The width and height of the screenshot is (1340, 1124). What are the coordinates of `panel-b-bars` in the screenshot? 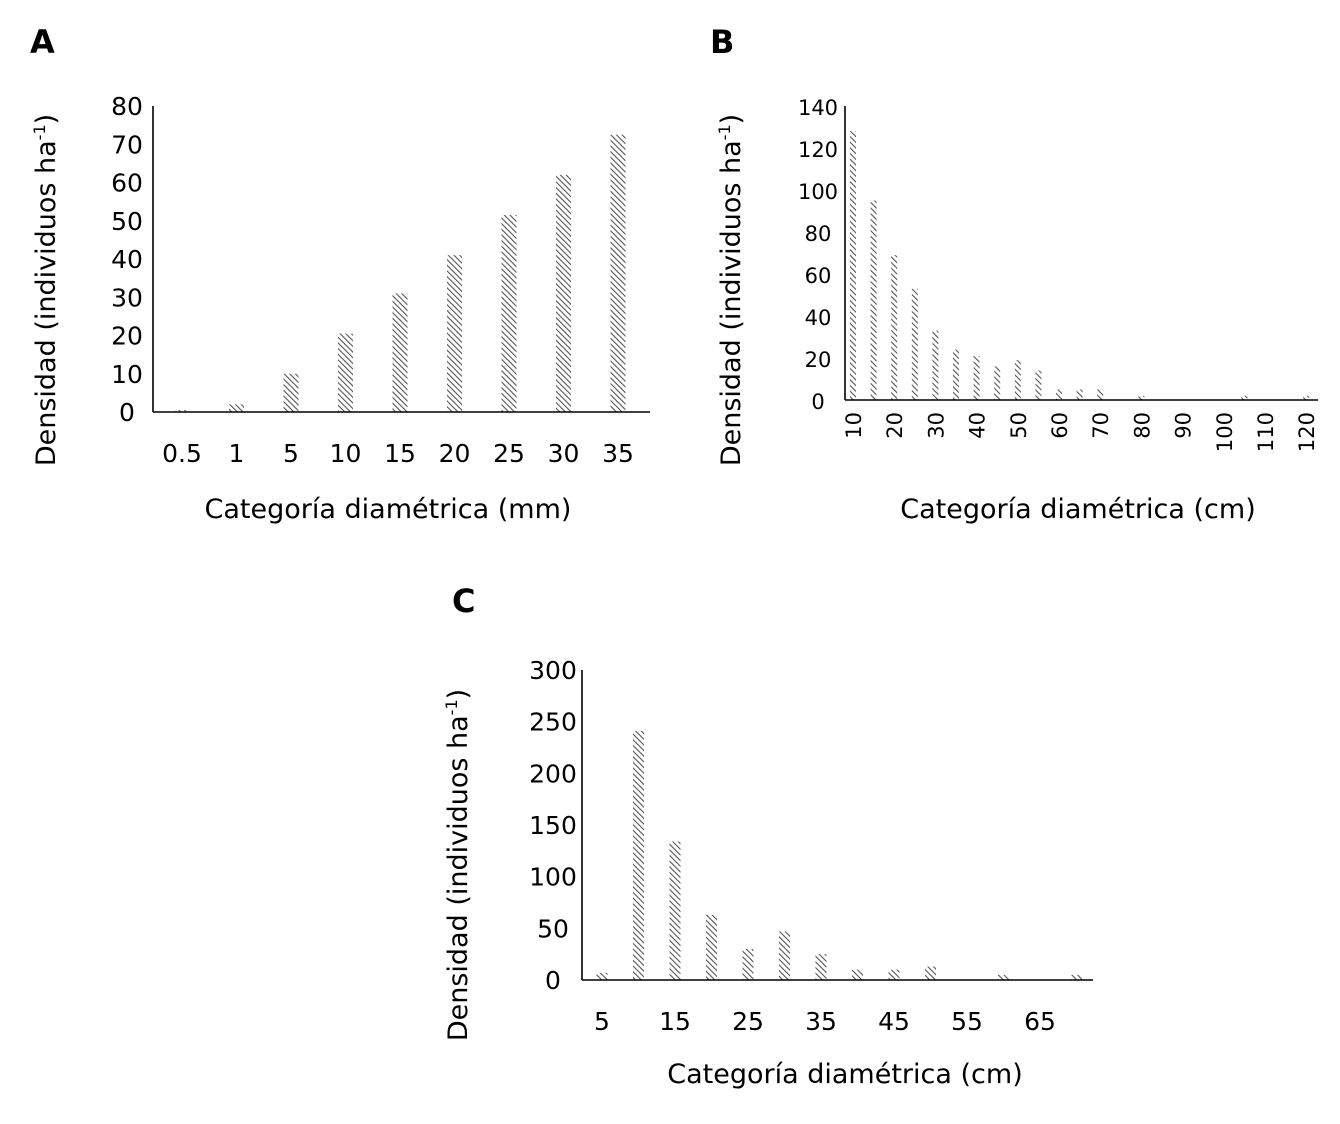 It's located at (1080, 265).